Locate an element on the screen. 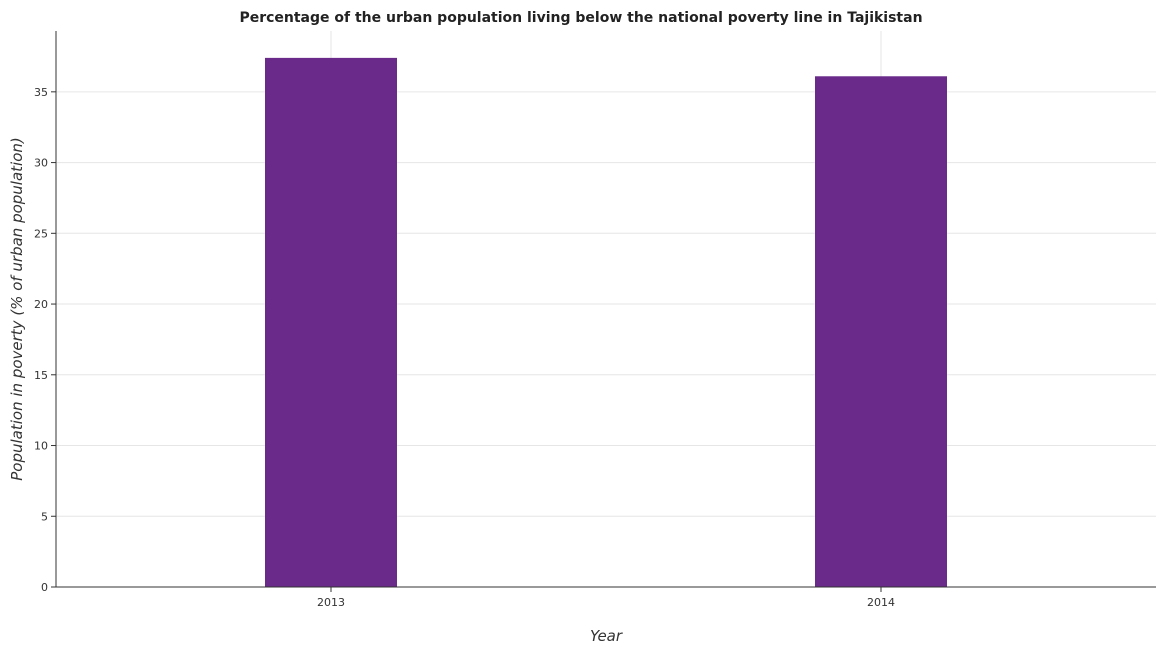 This screenshot has width=1162, height=650. y-tick-label: 15 is located at coordinates (41, 375).